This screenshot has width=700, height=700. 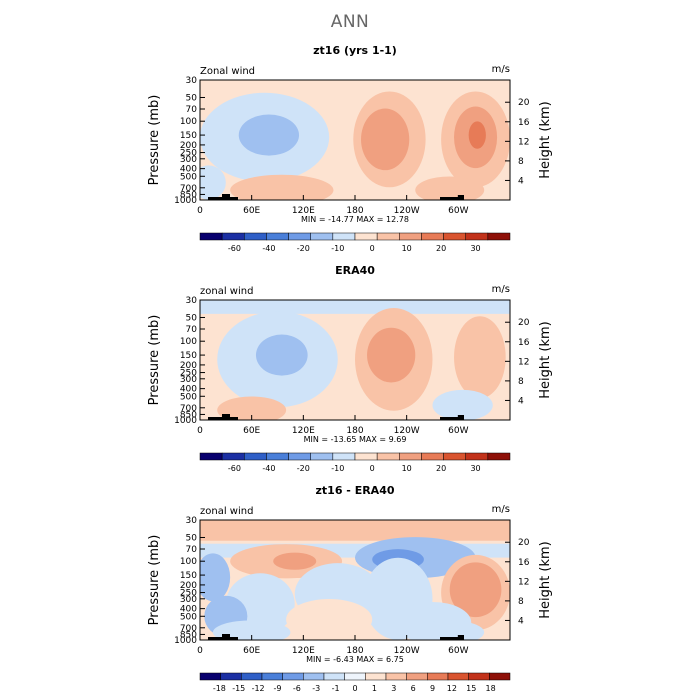 What do you see at coordinates (524, 543) in the screenshot?
I see `height-tick-label: 20` at bounding box center [524, 543].